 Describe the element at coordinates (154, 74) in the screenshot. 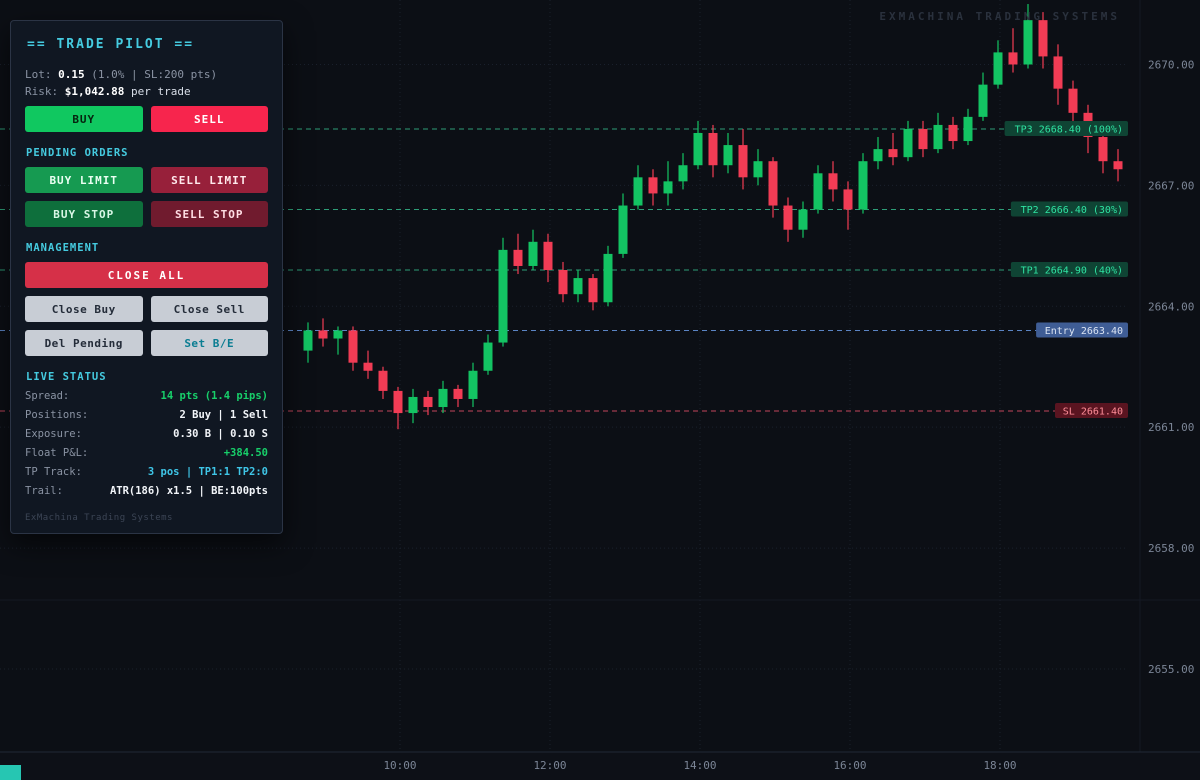

I see `lot-extra: (1.0% | SL:200 pts)` at that location.